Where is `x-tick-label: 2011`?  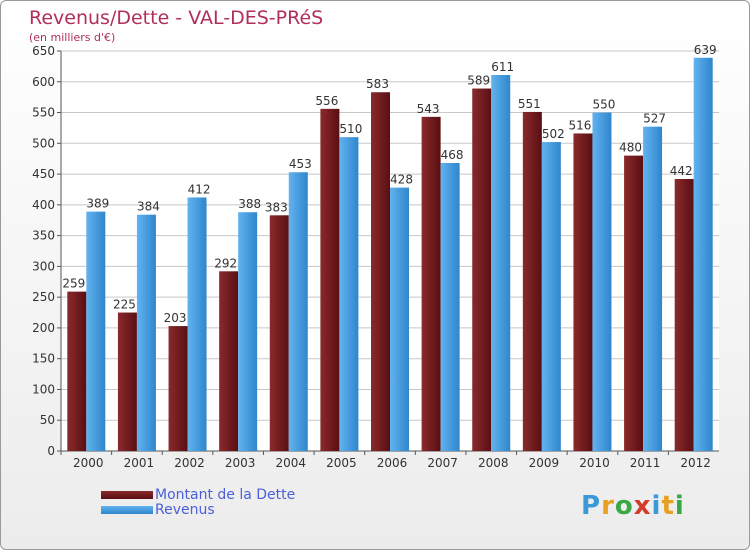 x-tick-label: 2011 is located at coordinates (645, 463).